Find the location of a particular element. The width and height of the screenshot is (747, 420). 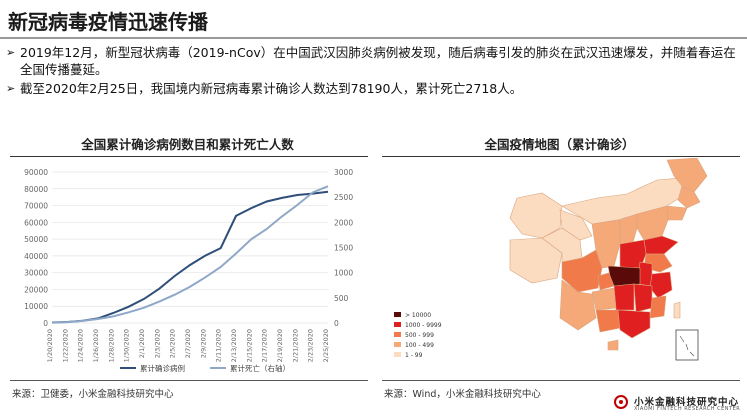

map-region-henan is located at coordinates (633, 255).